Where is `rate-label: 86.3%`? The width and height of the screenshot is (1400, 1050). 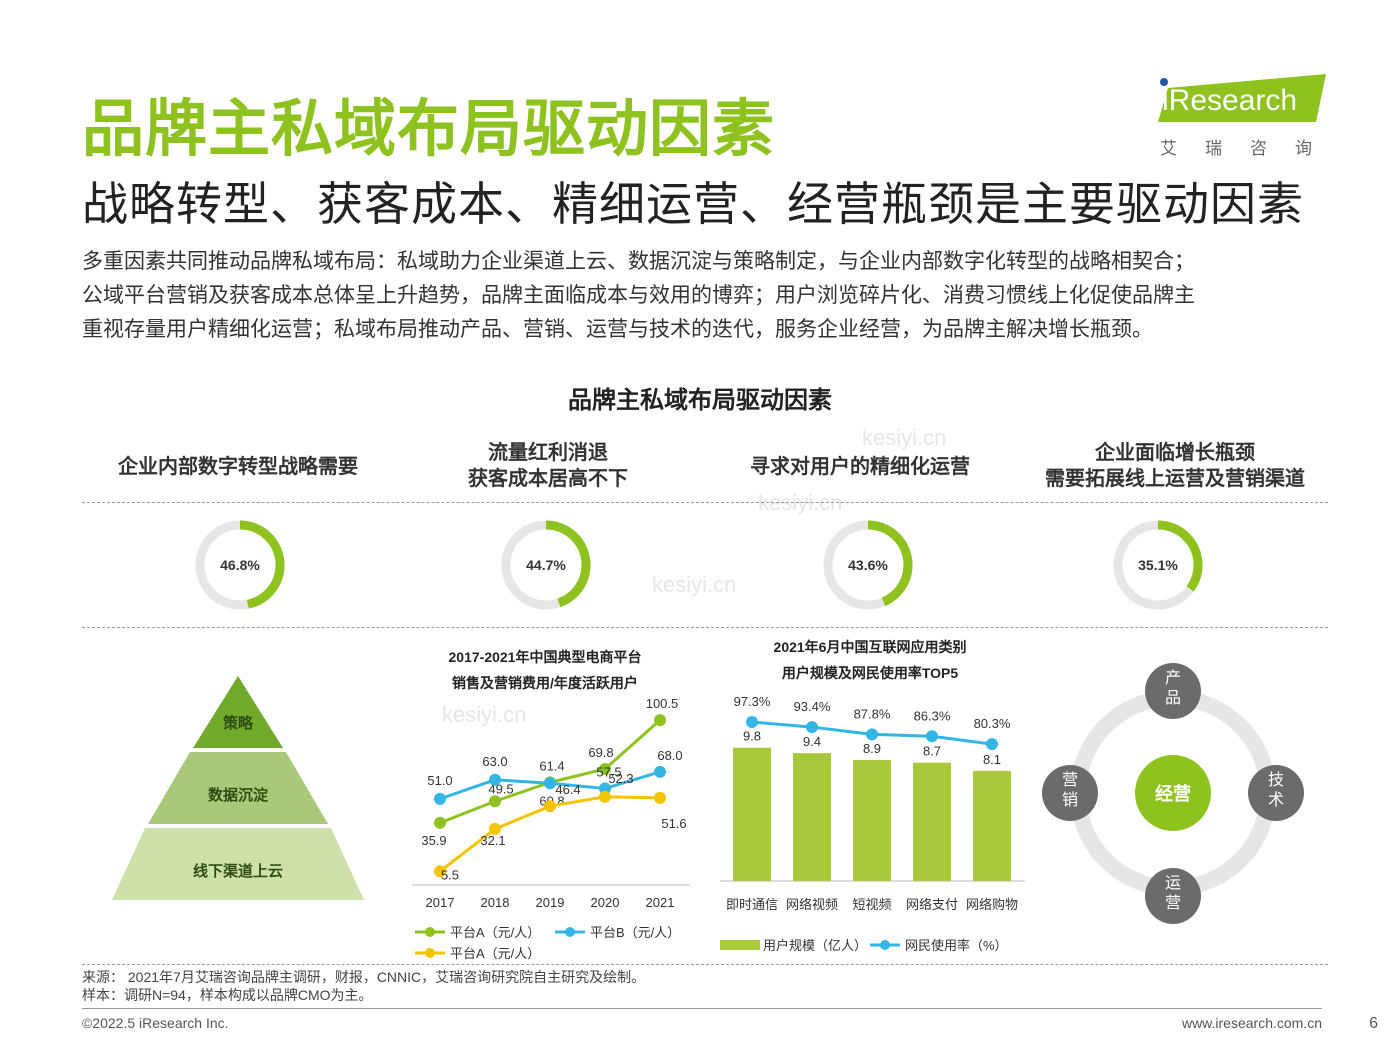
rate-label: 86.3% is located at coordinates (932, 715).